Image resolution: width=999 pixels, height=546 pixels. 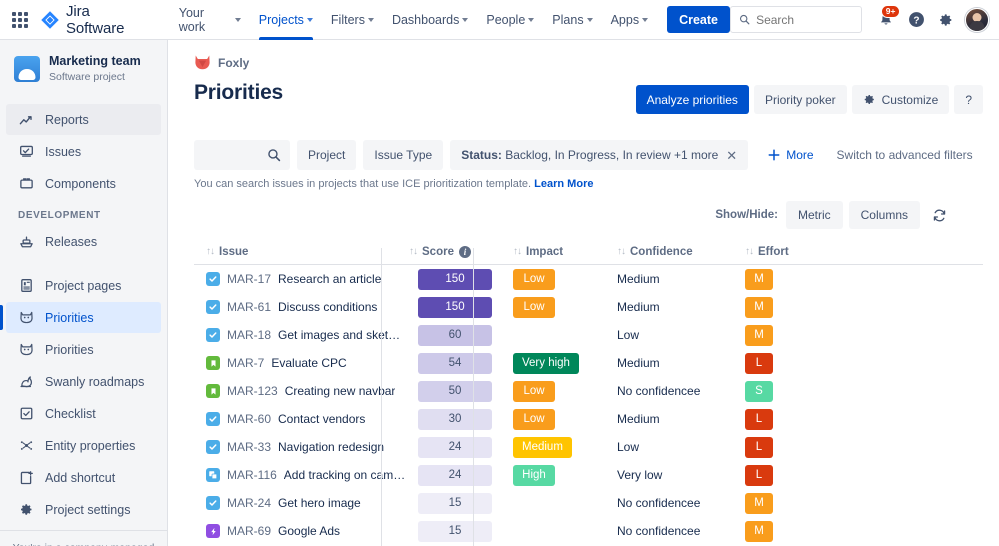 I want to click on issue-key: MAR-60, so click(x=249, y=419).